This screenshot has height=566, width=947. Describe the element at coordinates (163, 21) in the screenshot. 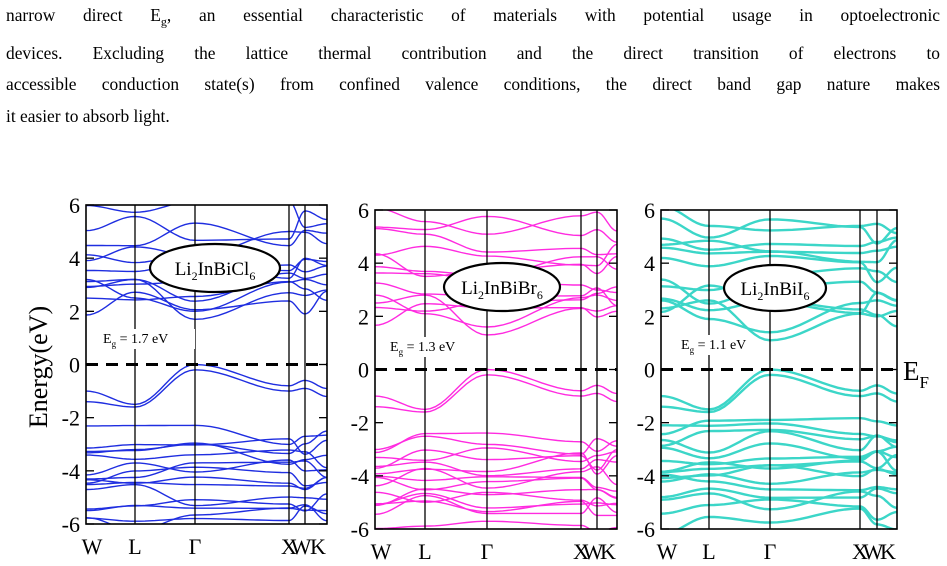

I see `paragraph-subscript: g` at that location.